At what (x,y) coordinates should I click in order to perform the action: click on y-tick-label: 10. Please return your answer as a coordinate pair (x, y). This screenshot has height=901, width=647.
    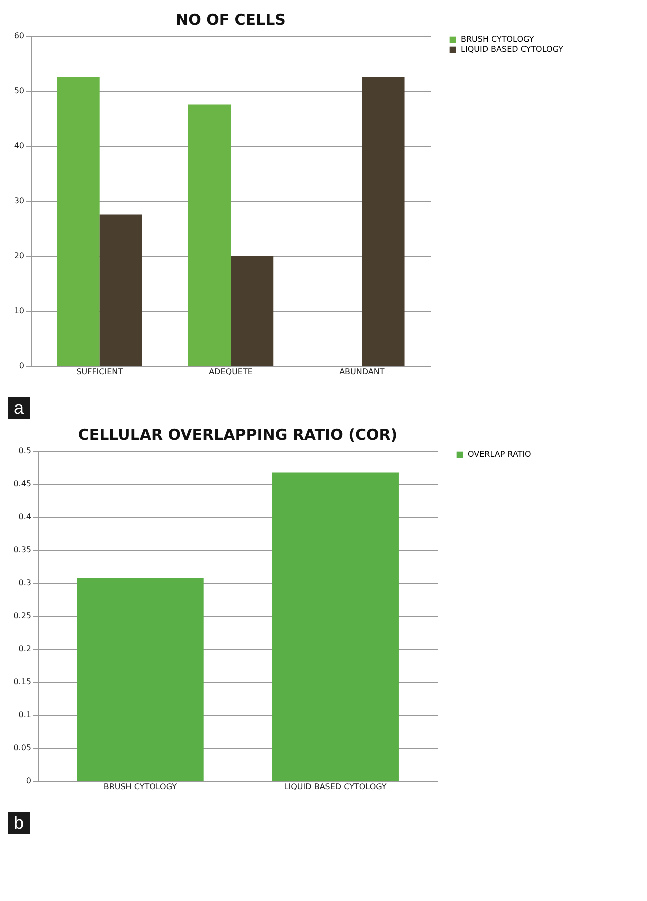
    Looking at the image, I should click on (19, 311).